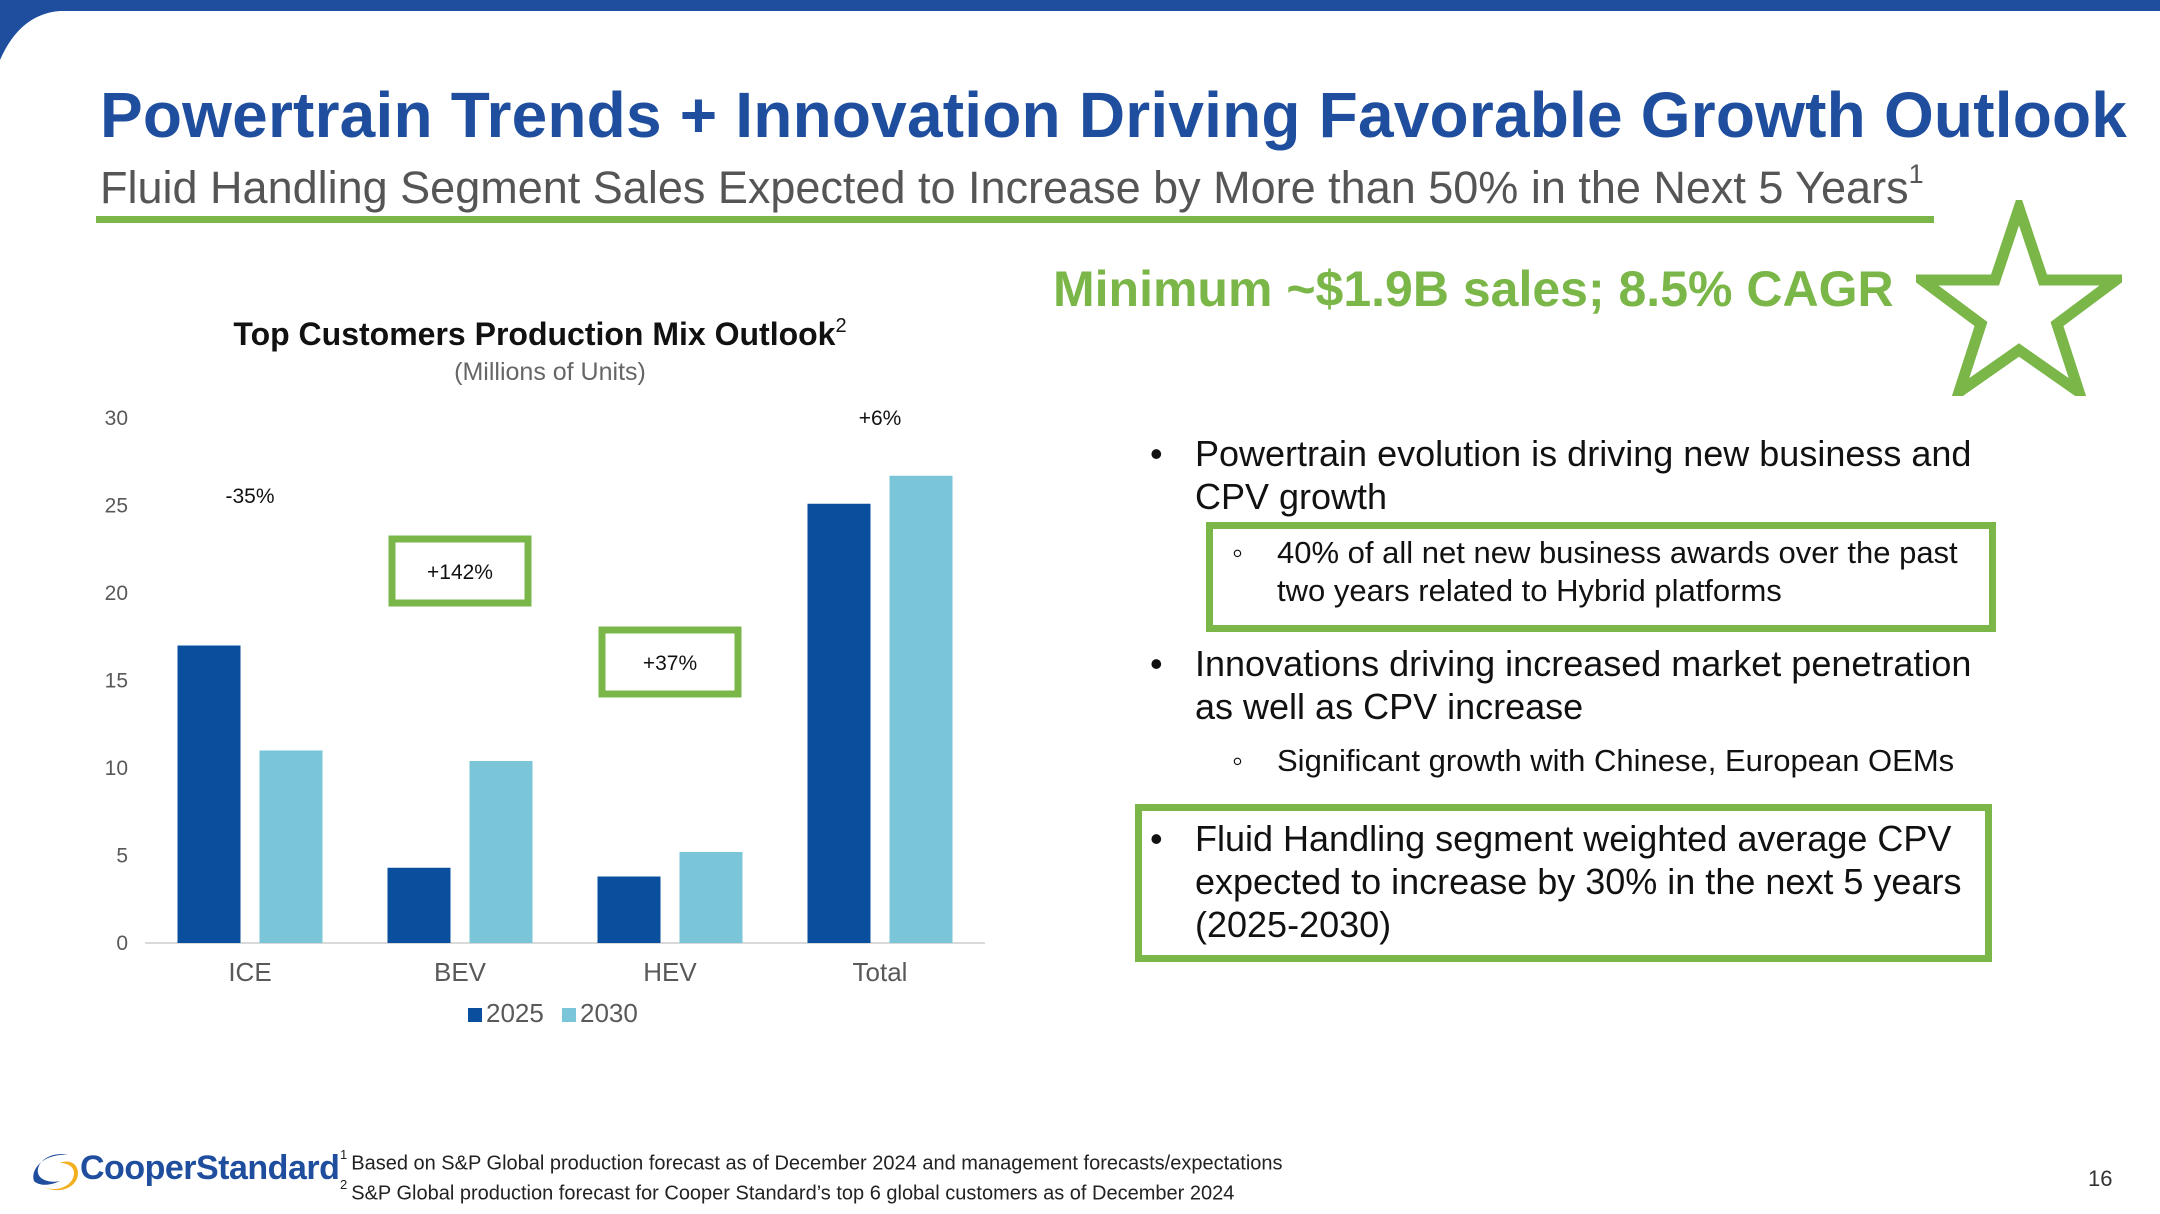 This screenshot has width=2160, height=1214. Describe the element at coordinates (629, 909) in the screenshot. I see `bar-hev-2025` at that location.